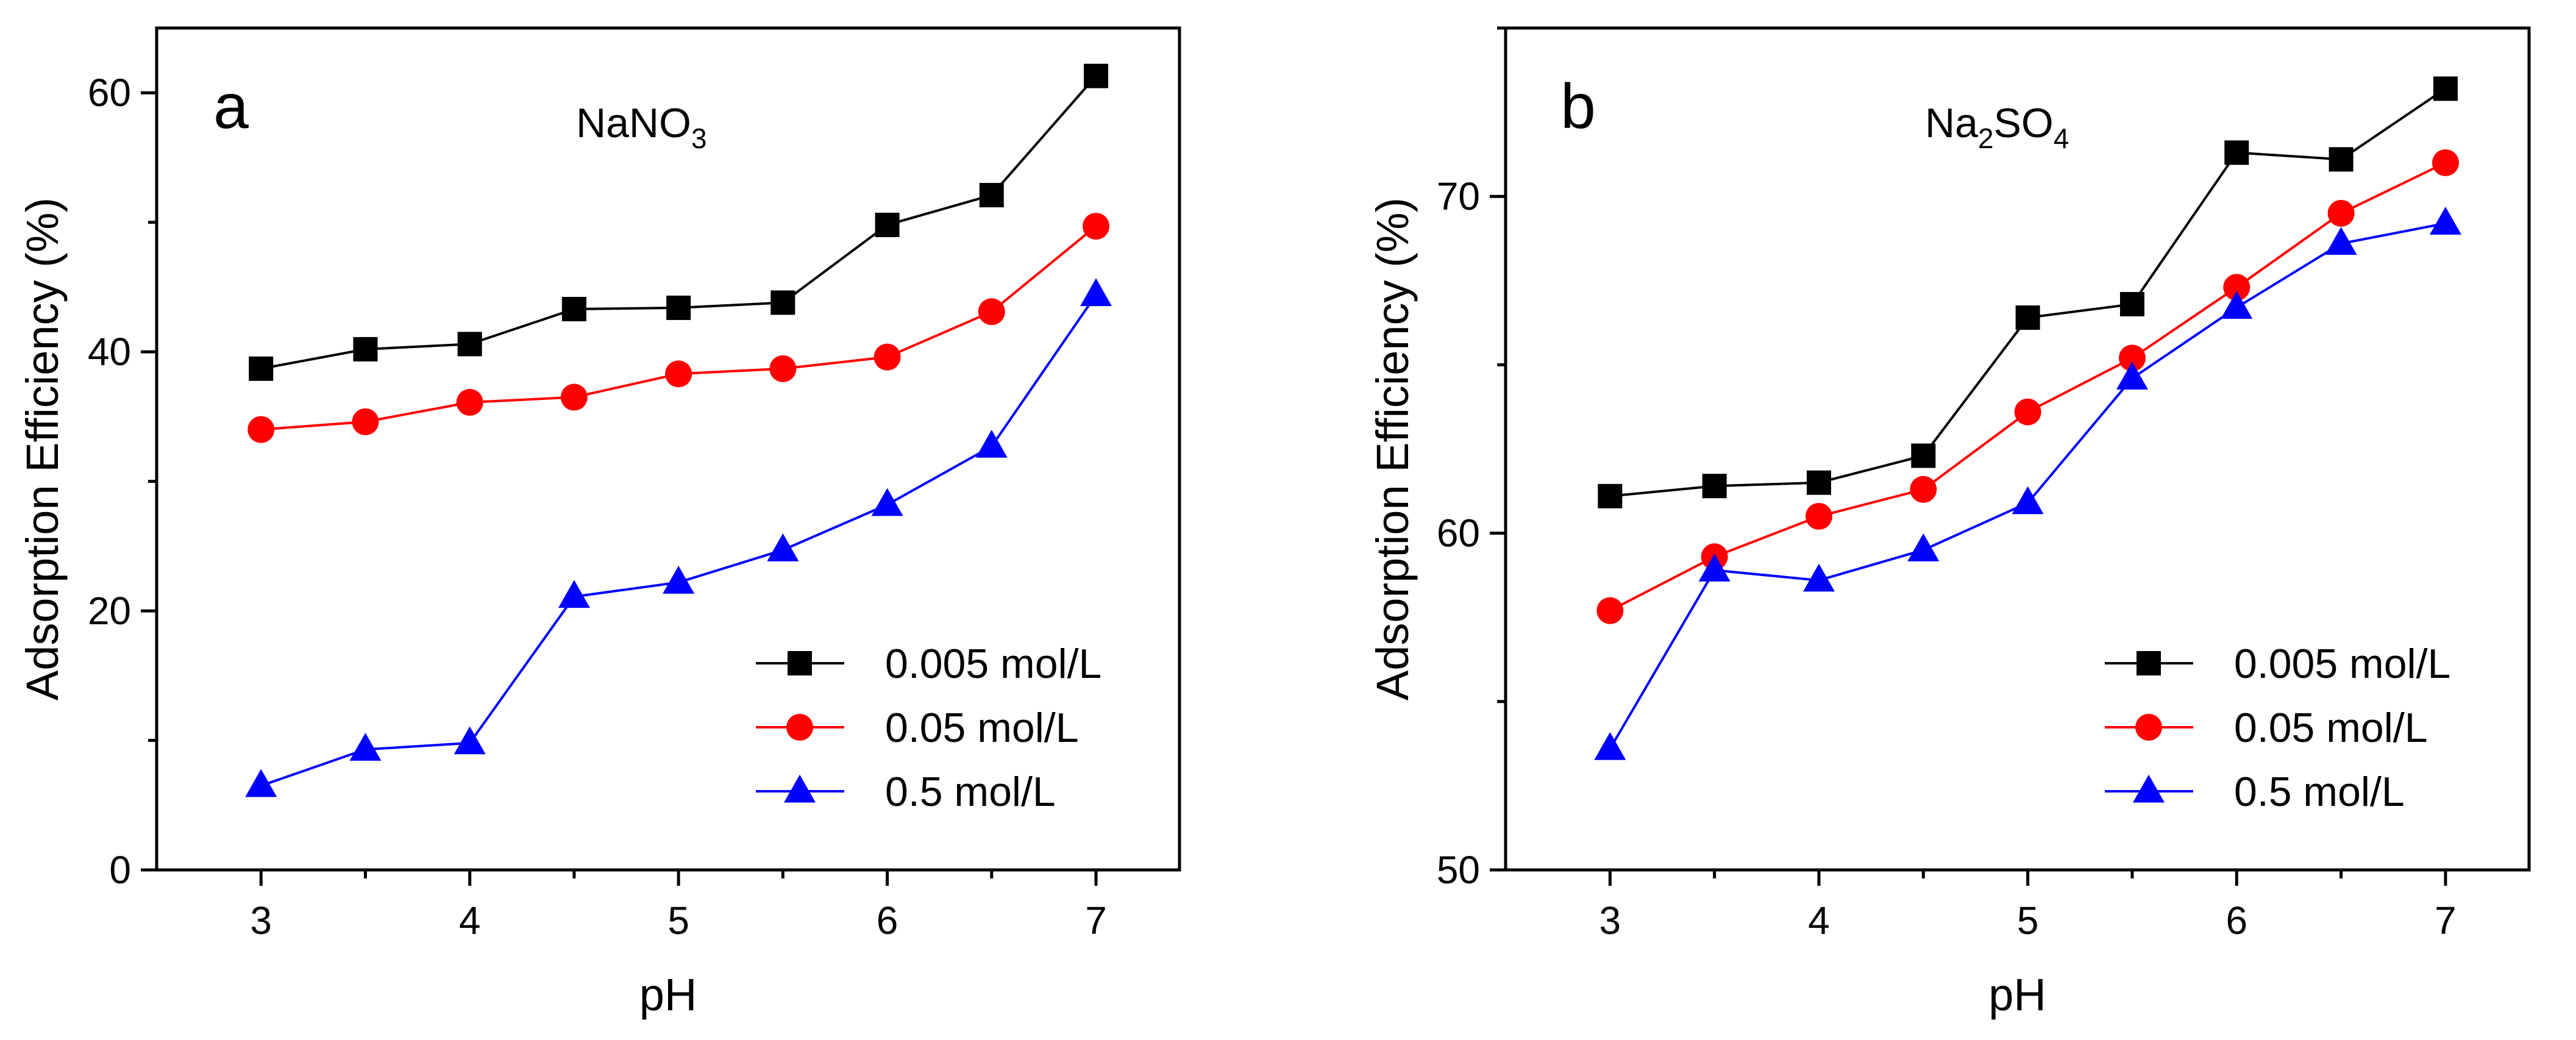 This screenshot has width=2576, height=1040. Describe the element at coordinates (1458, 870) in the screenshot. I see `y-tick-label: 50` at that location.